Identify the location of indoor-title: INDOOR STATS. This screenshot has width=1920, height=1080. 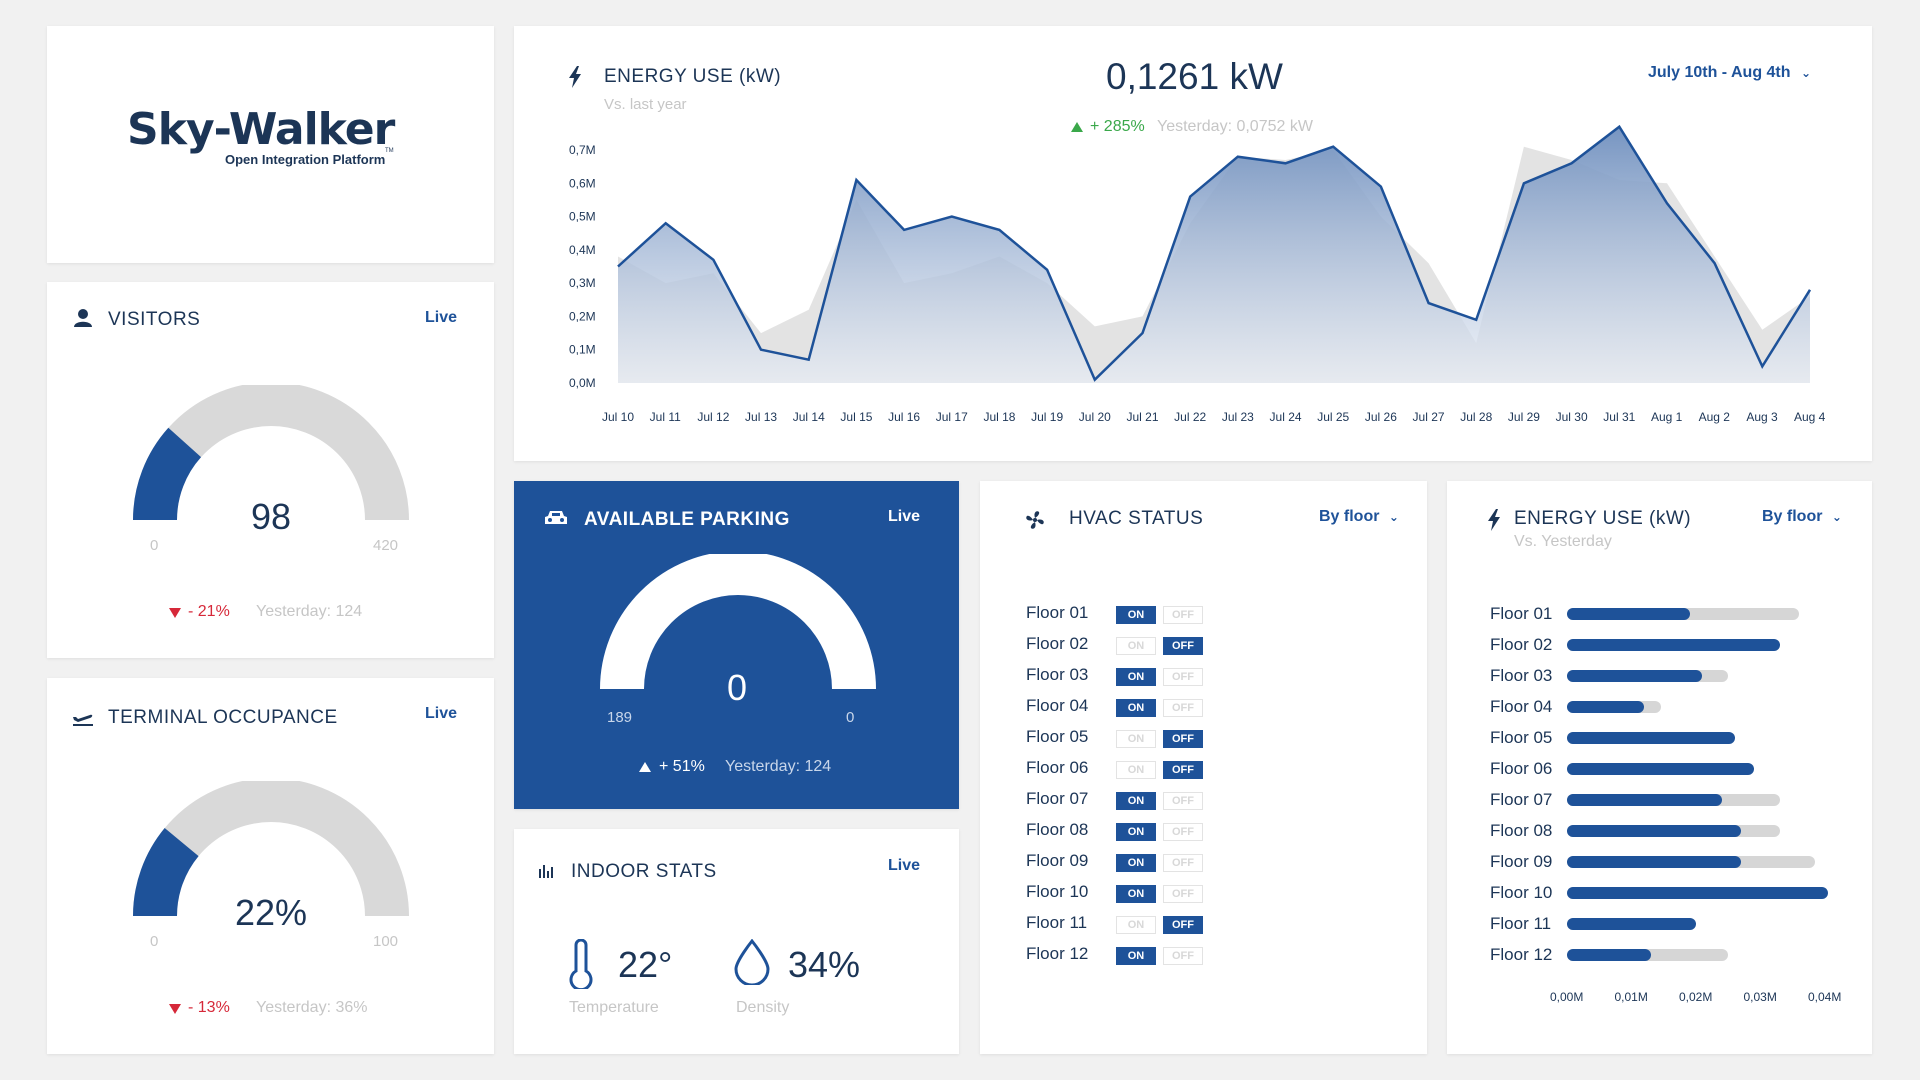
(644, 871).